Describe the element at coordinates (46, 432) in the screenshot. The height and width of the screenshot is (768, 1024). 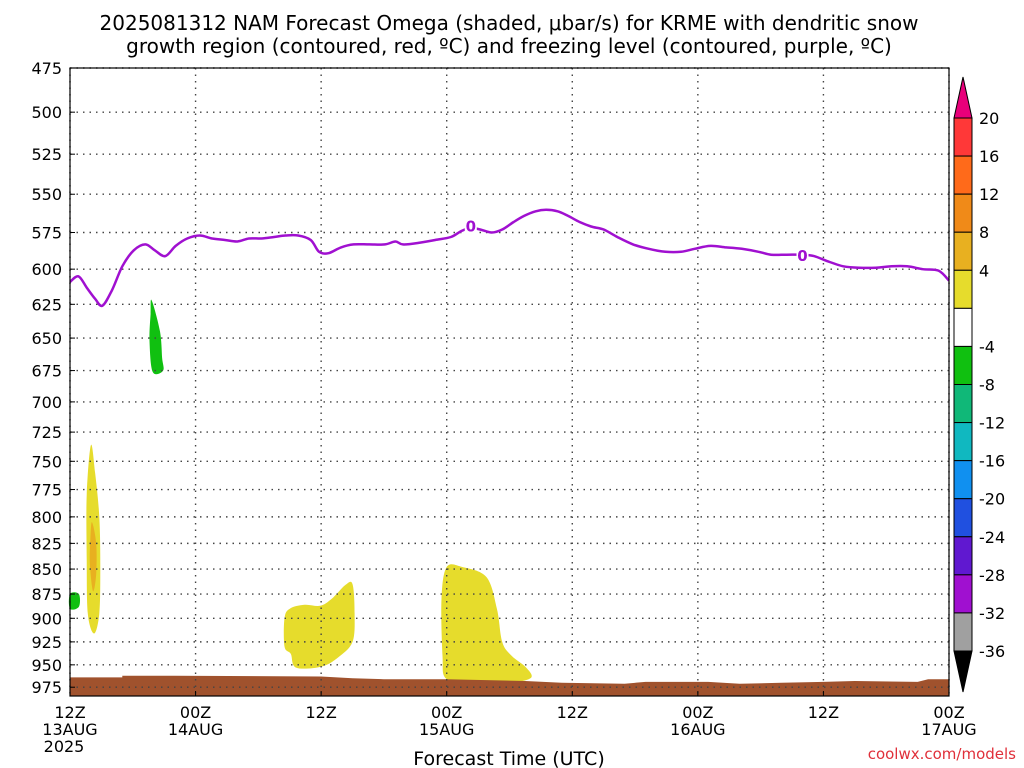
I see `y-tick-label: 725` at that location.